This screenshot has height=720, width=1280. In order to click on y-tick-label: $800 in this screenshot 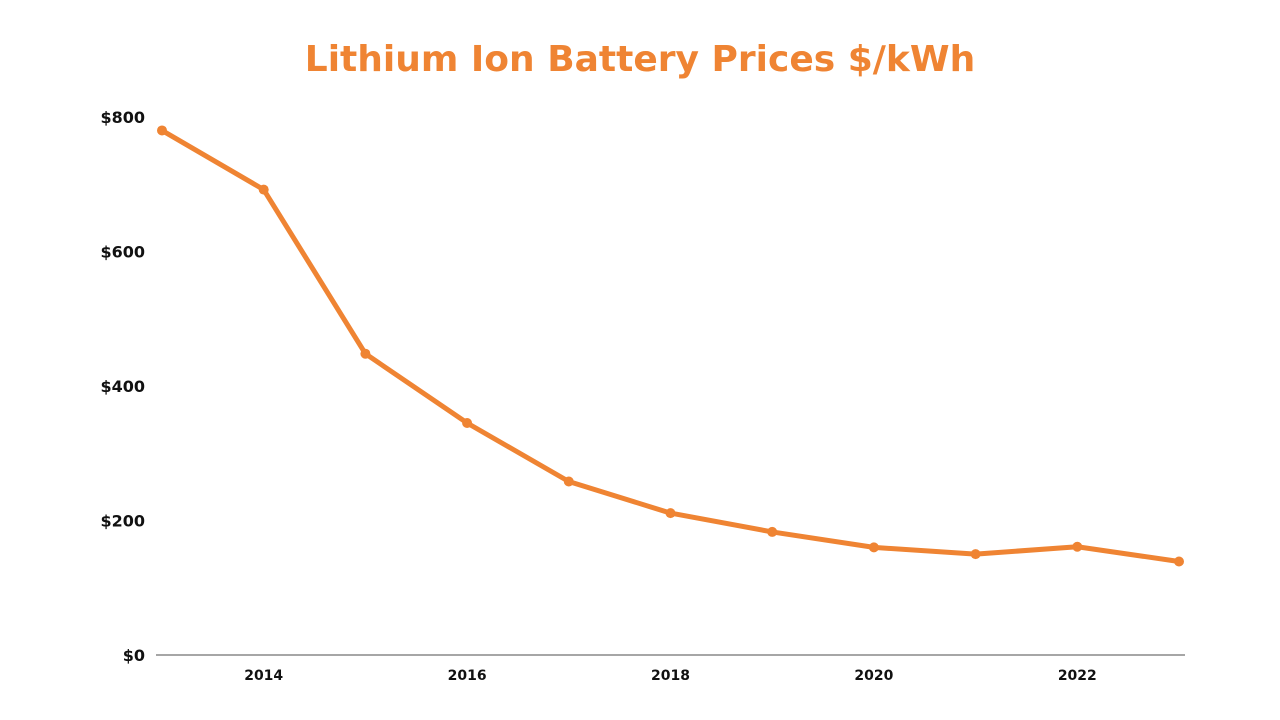, I will do `click(122, 117)`.